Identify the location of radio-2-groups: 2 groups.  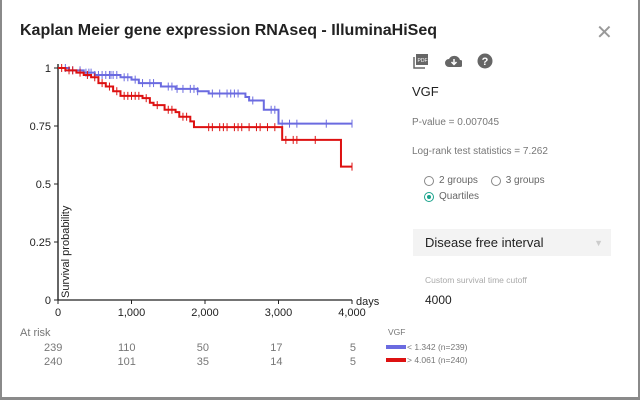
(451, 180).